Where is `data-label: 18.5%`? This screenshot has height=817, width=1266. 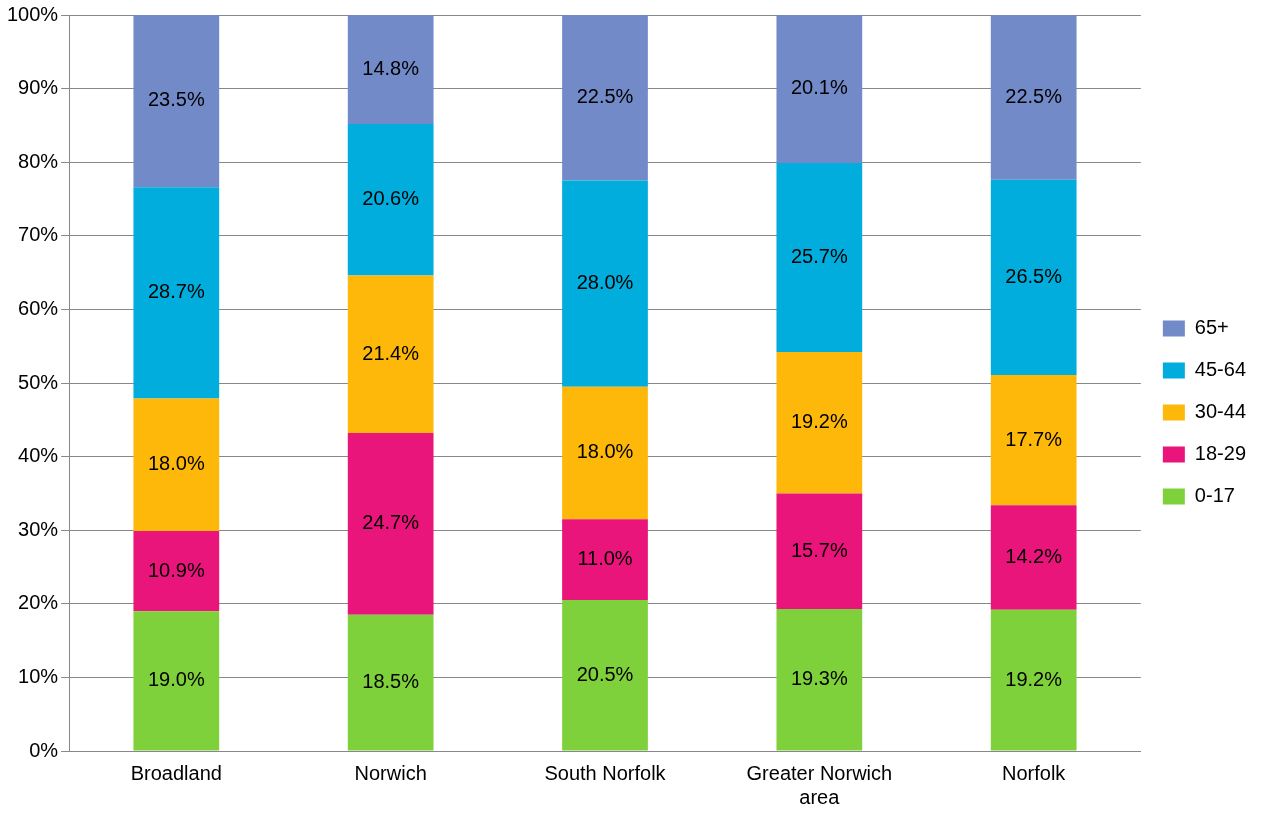 data-label: 18.5% is located at coordinates (391, 681).